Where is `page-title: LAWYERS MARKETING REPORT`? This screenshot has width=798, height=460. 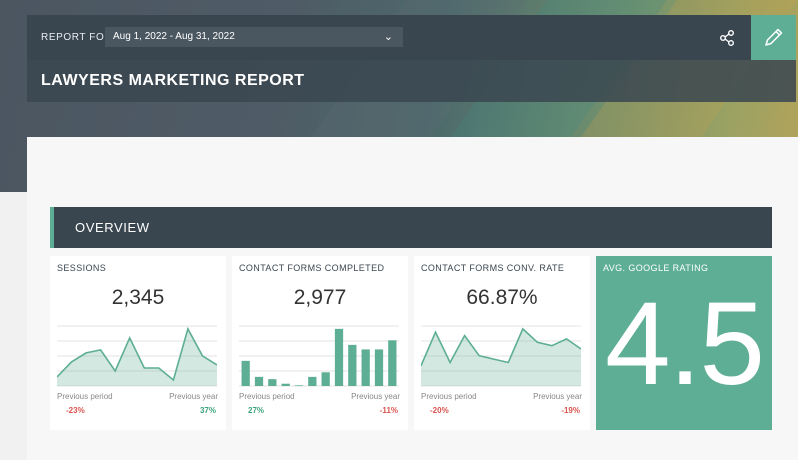
page-title: LAWYERS MARKETING REPORT is located at coordinates (173, 80).